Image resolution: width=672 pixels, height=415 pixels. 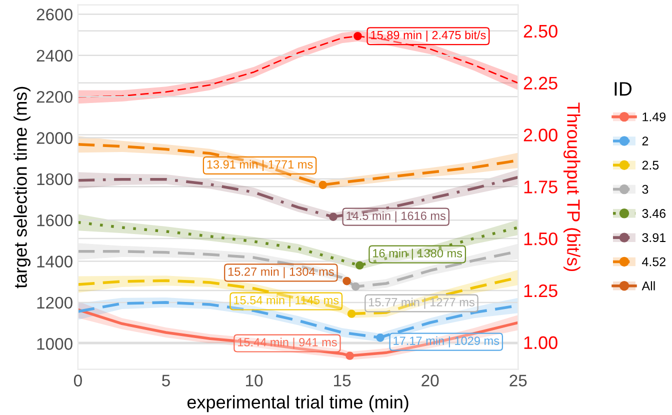 What do you see at coordinates (260, 165) in the screenshot?
I see `data-label: 13.91 min | 1771 ms` at bounding box center [260, 165].